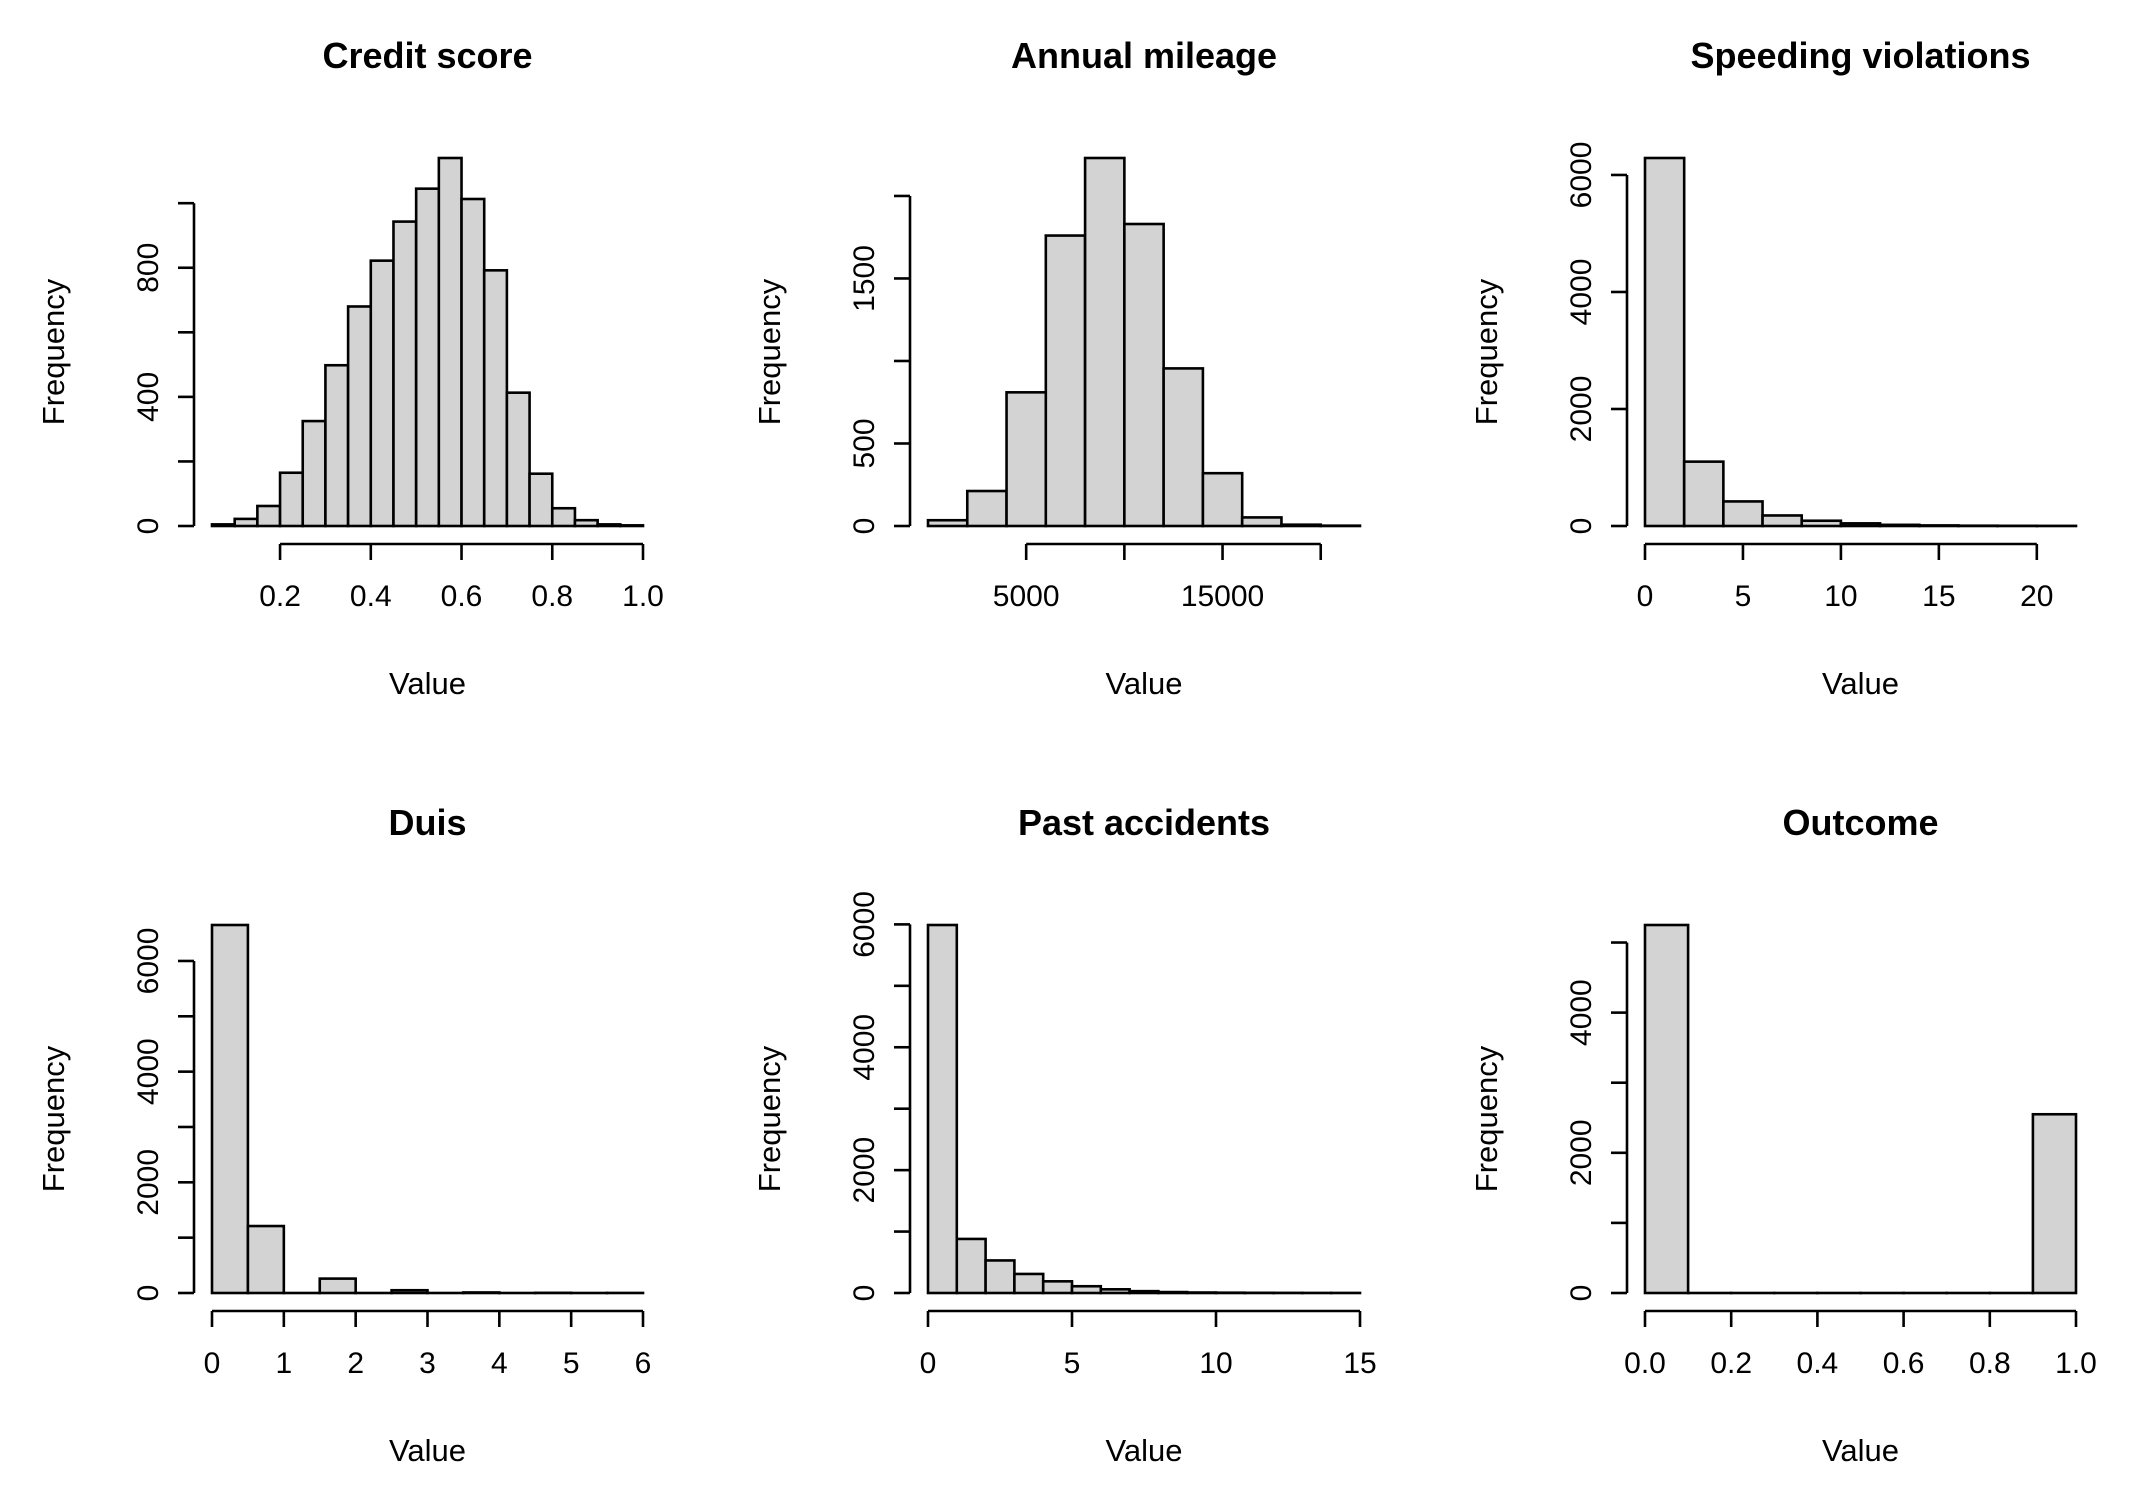 The height and width of the screenshot is (1488, 2148). Describe the element at coordinates (1904, 1363) in the screenshot. I see `outcome-x-tick-label: 0.6` at that location.